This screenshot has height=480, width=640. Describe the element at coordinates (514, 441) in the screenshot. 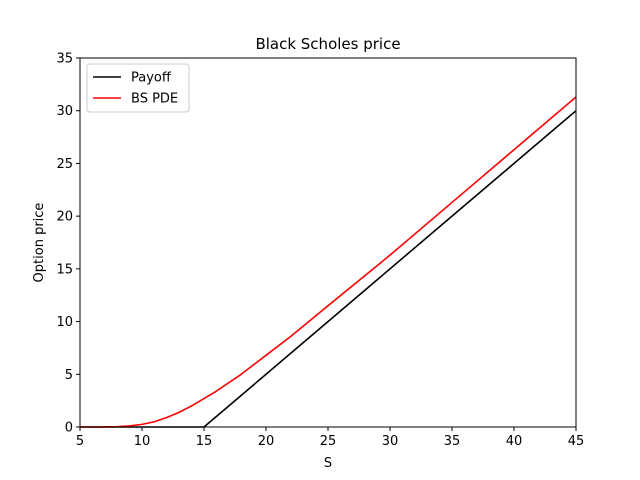

I see `x-tick-label: 40` at that location.